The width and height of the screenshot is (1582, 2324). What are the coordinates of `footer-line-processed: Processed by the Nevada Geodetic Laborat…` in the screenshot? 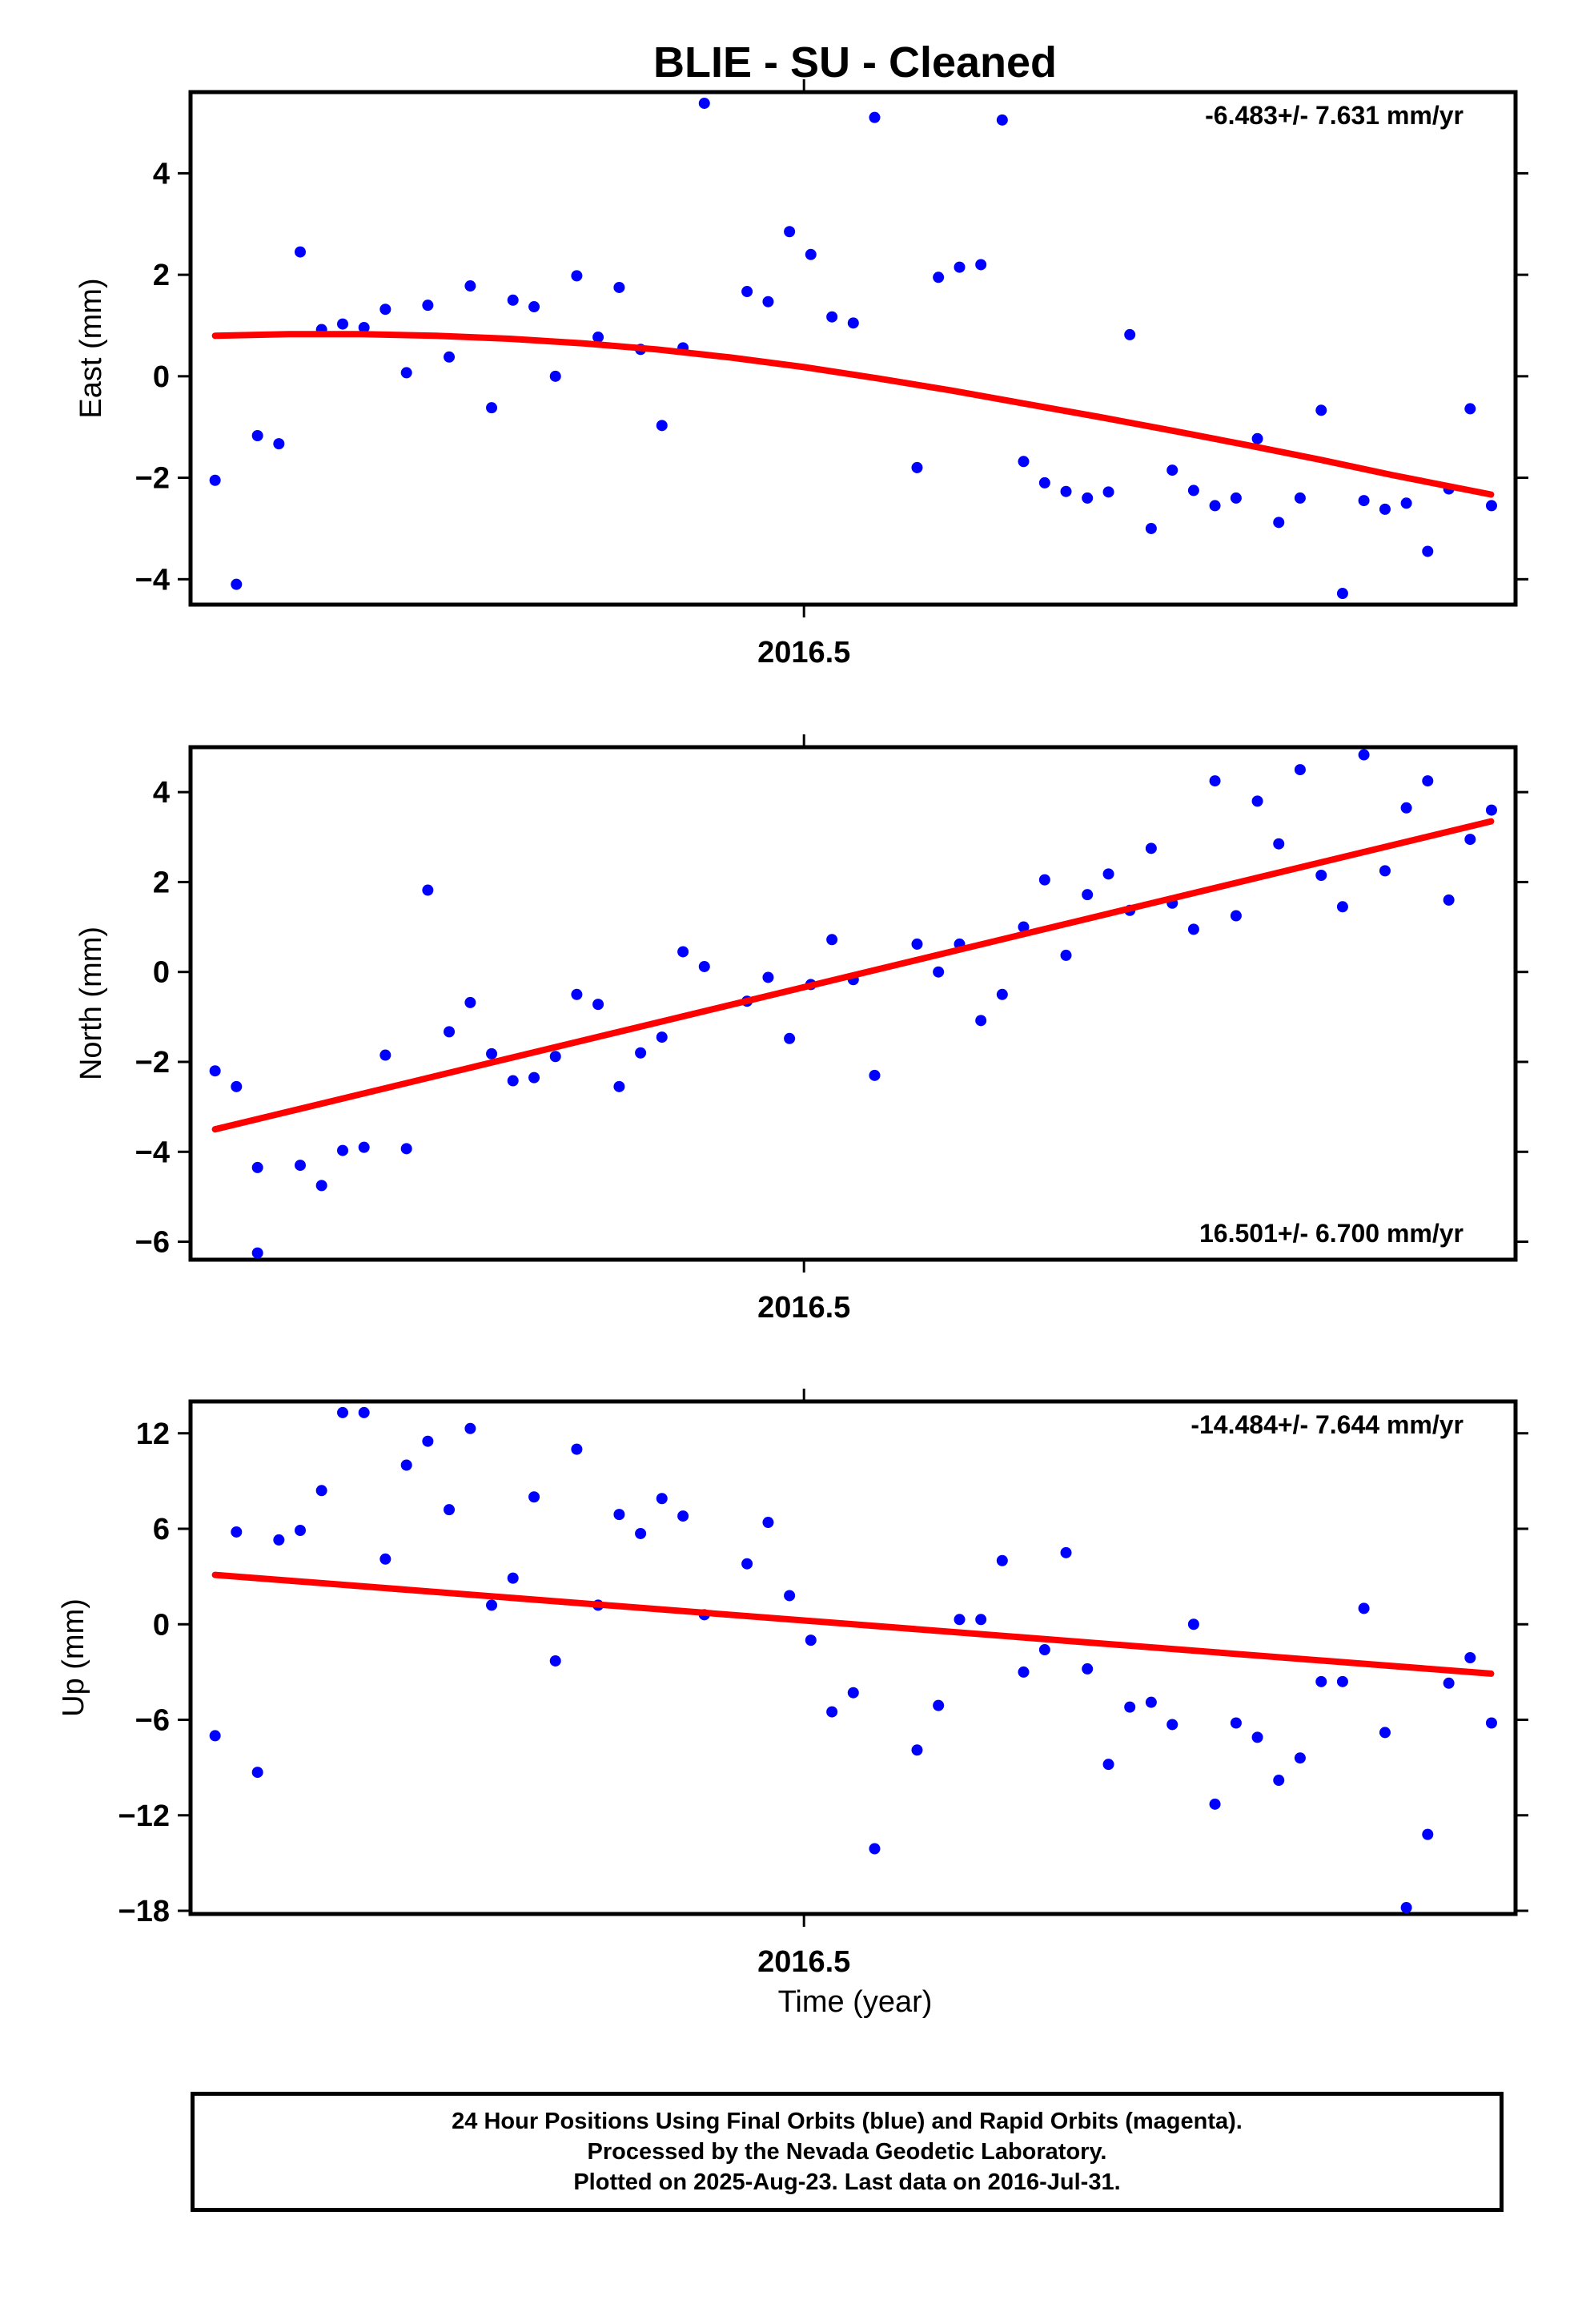 It's located at (847, 2152).